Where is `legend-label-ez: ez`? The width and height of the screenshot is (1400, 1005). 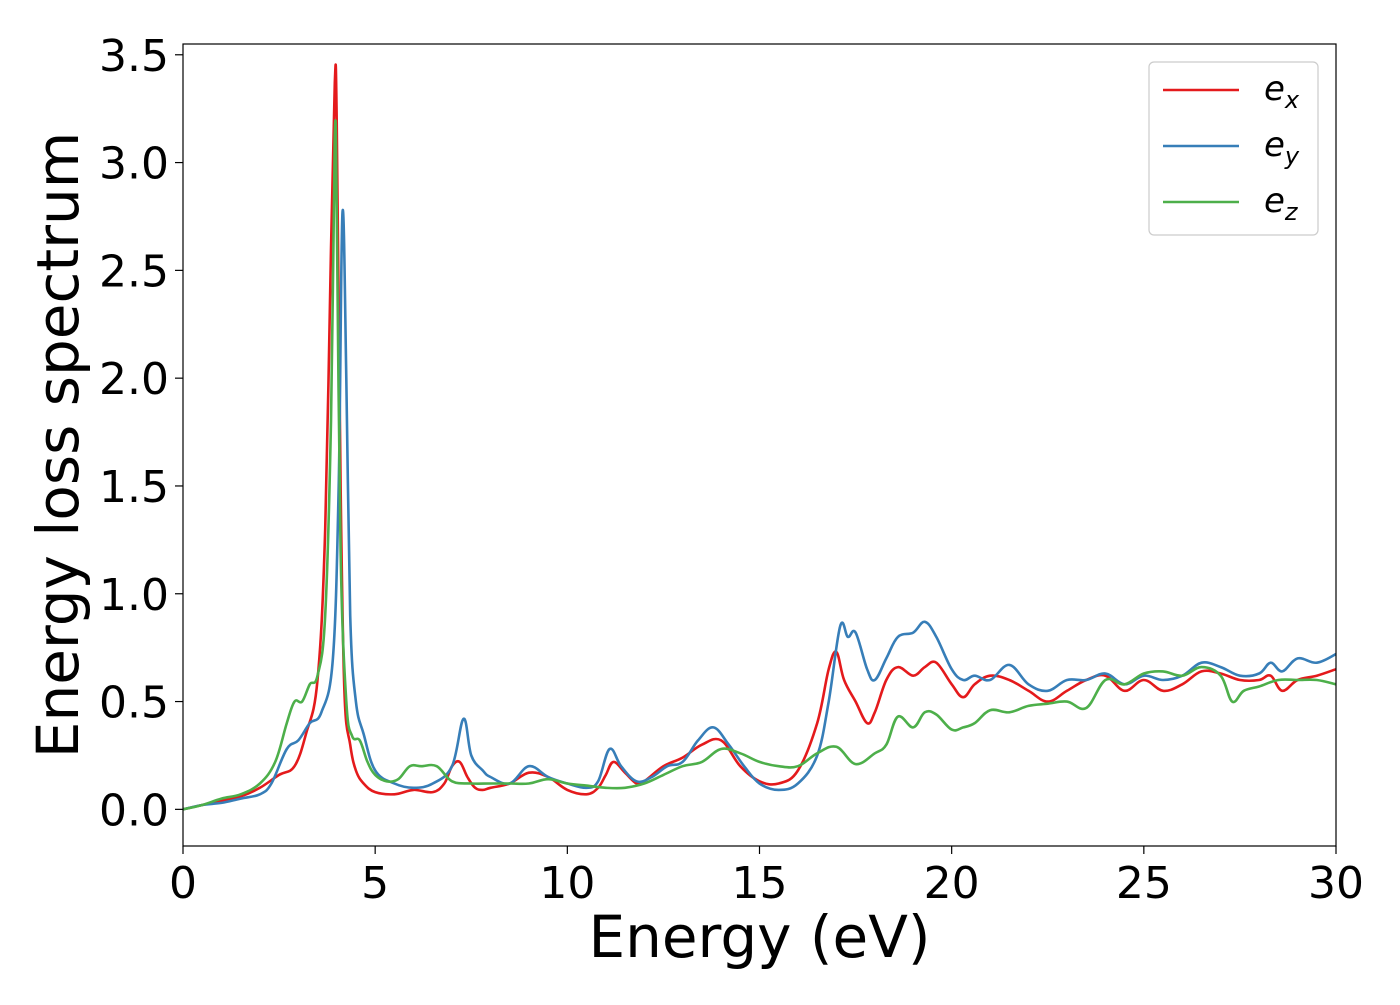
legend-label-ez: ez is located at coordinates (1281, 203).